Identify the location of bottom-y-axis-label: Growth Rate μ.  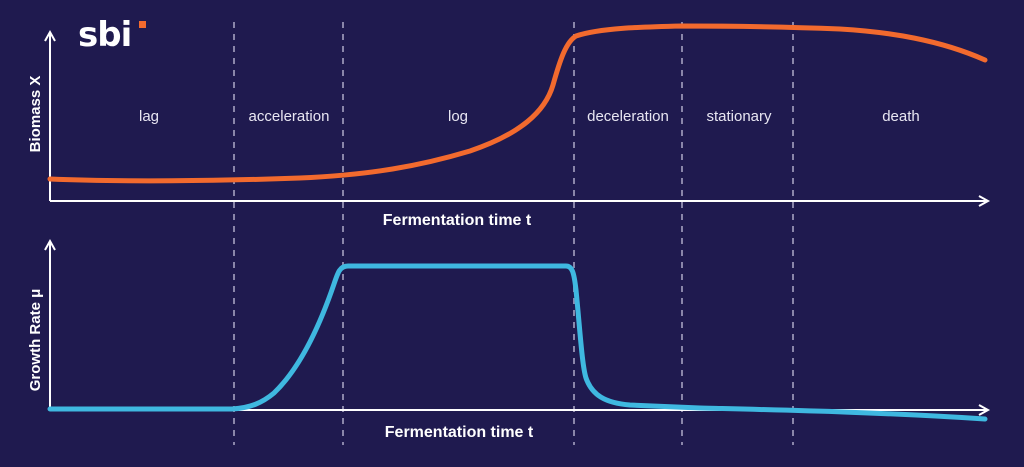
(35, 340).